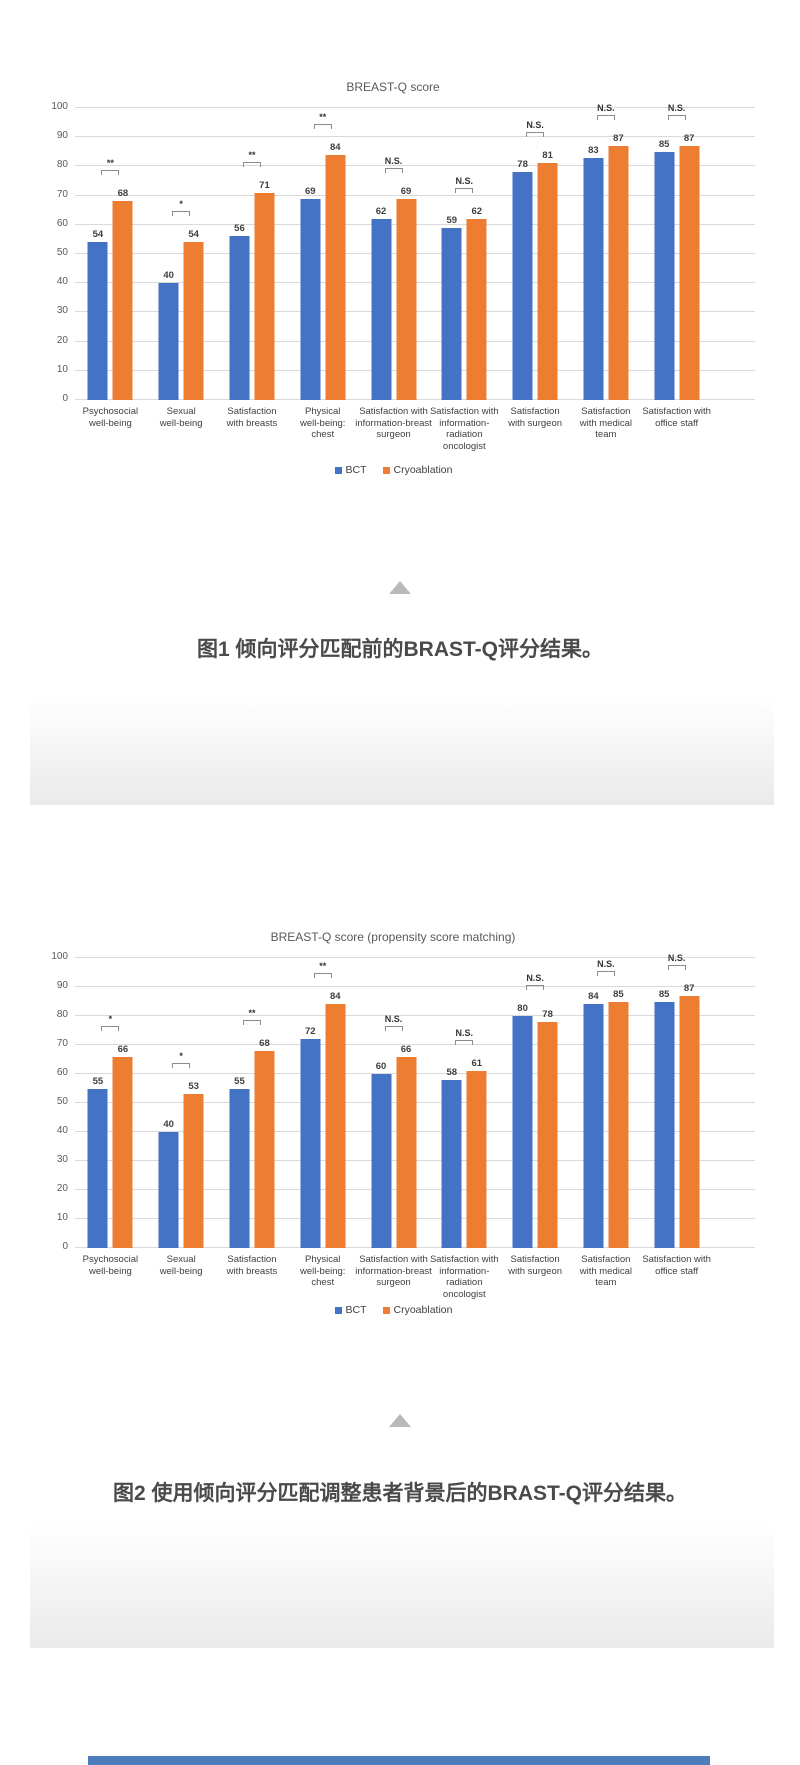  What do you see at coordinates (393, 87) in the screenshot?
I see `chart-title: BREAST-Q score` at bounding box center [393, 87].